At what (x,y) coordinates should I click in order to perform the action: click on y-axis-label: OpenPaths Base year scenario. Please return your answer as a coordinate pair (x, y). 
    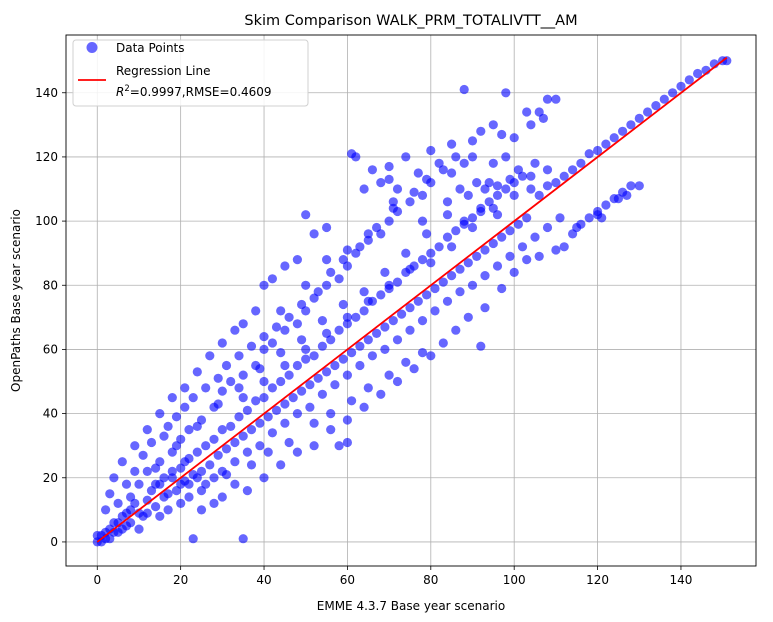
    Looking at the image, I should click on (16, 300).